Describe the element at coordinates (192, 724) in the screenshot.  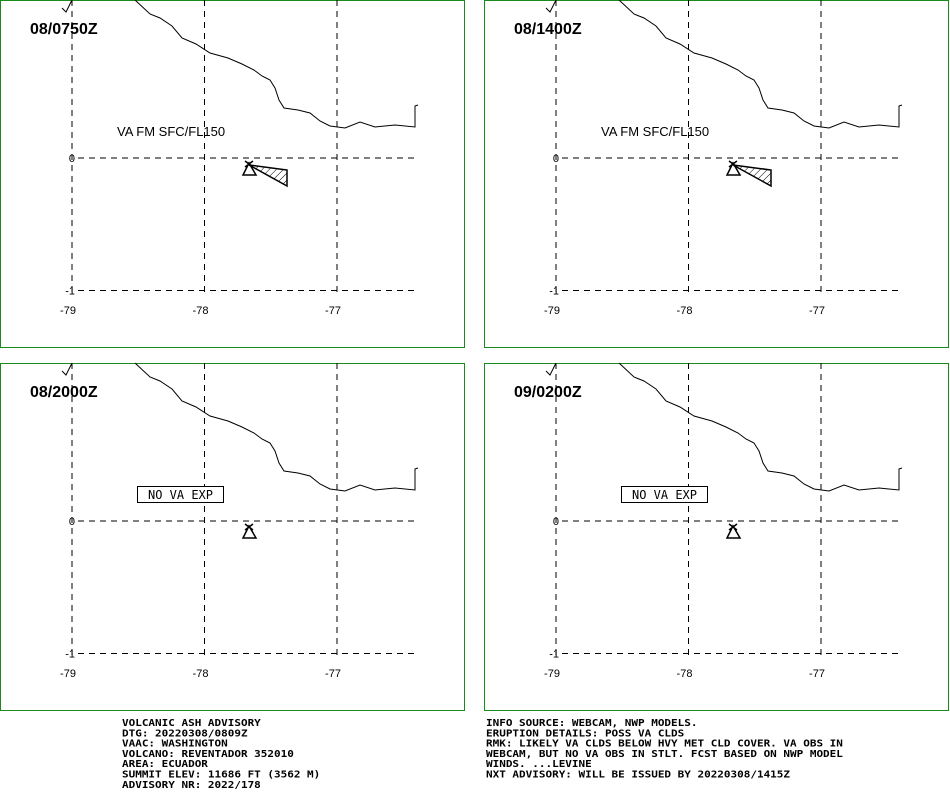
I see `advisory-line: VOLCANIC ASH ADVISORY` at that location.